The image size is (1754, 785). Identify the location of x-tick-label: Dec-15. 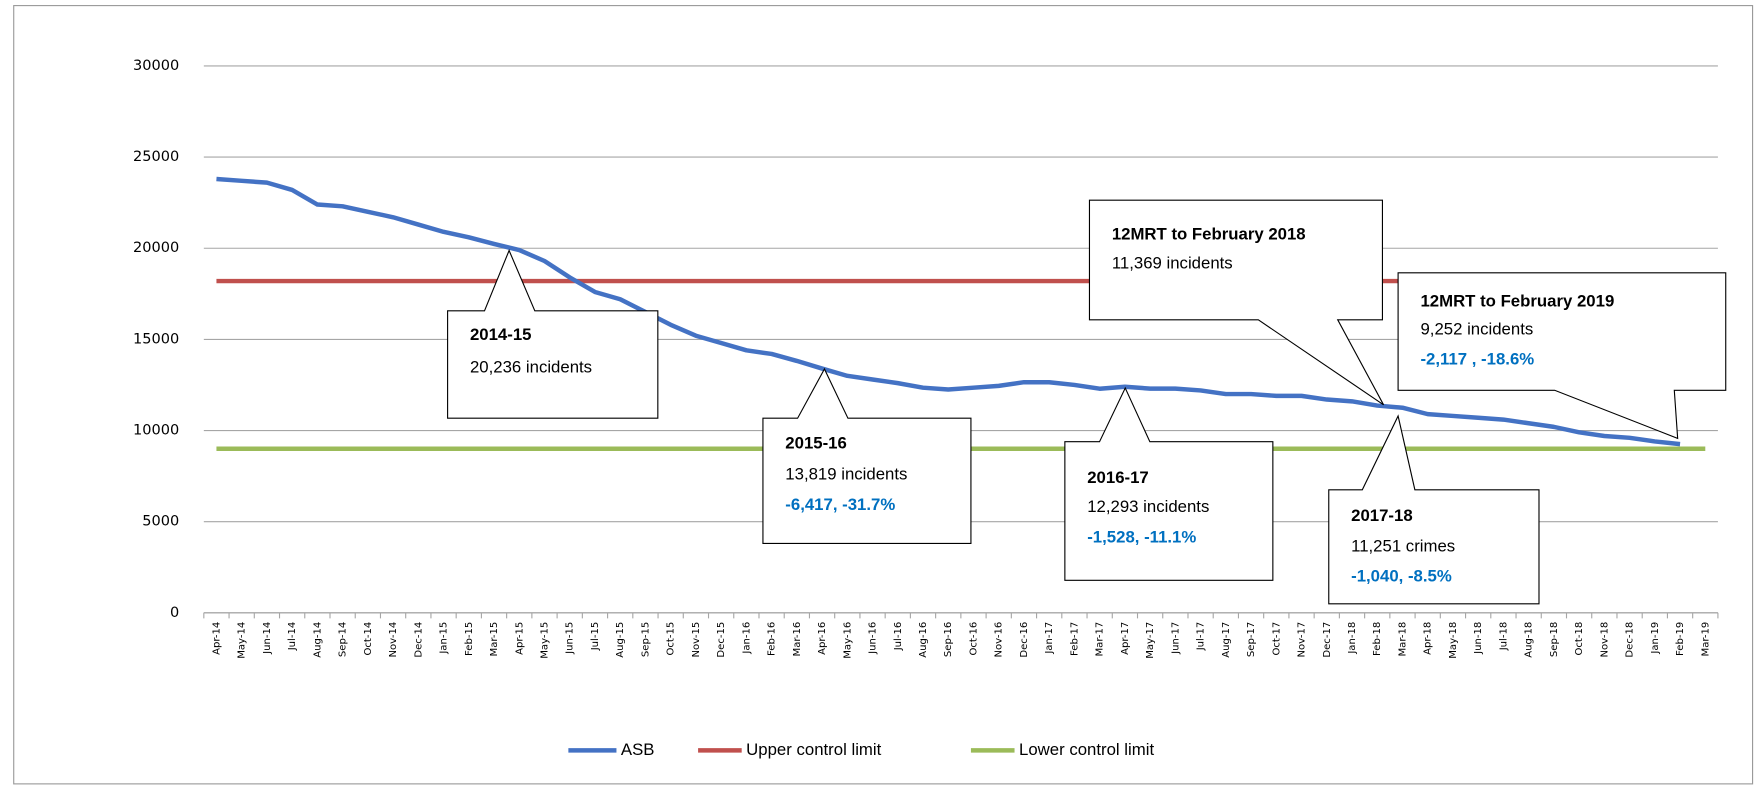
(721, 640).